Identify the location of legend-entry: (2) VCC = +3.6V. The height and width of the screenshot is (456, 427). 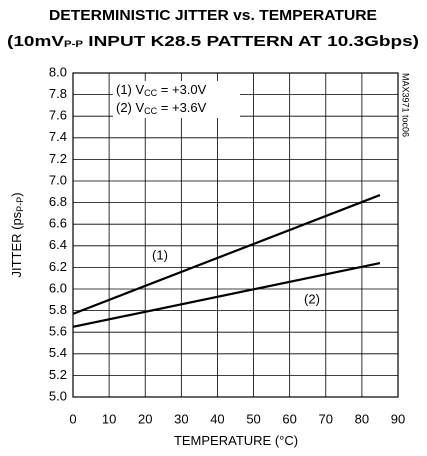
(161, 108).